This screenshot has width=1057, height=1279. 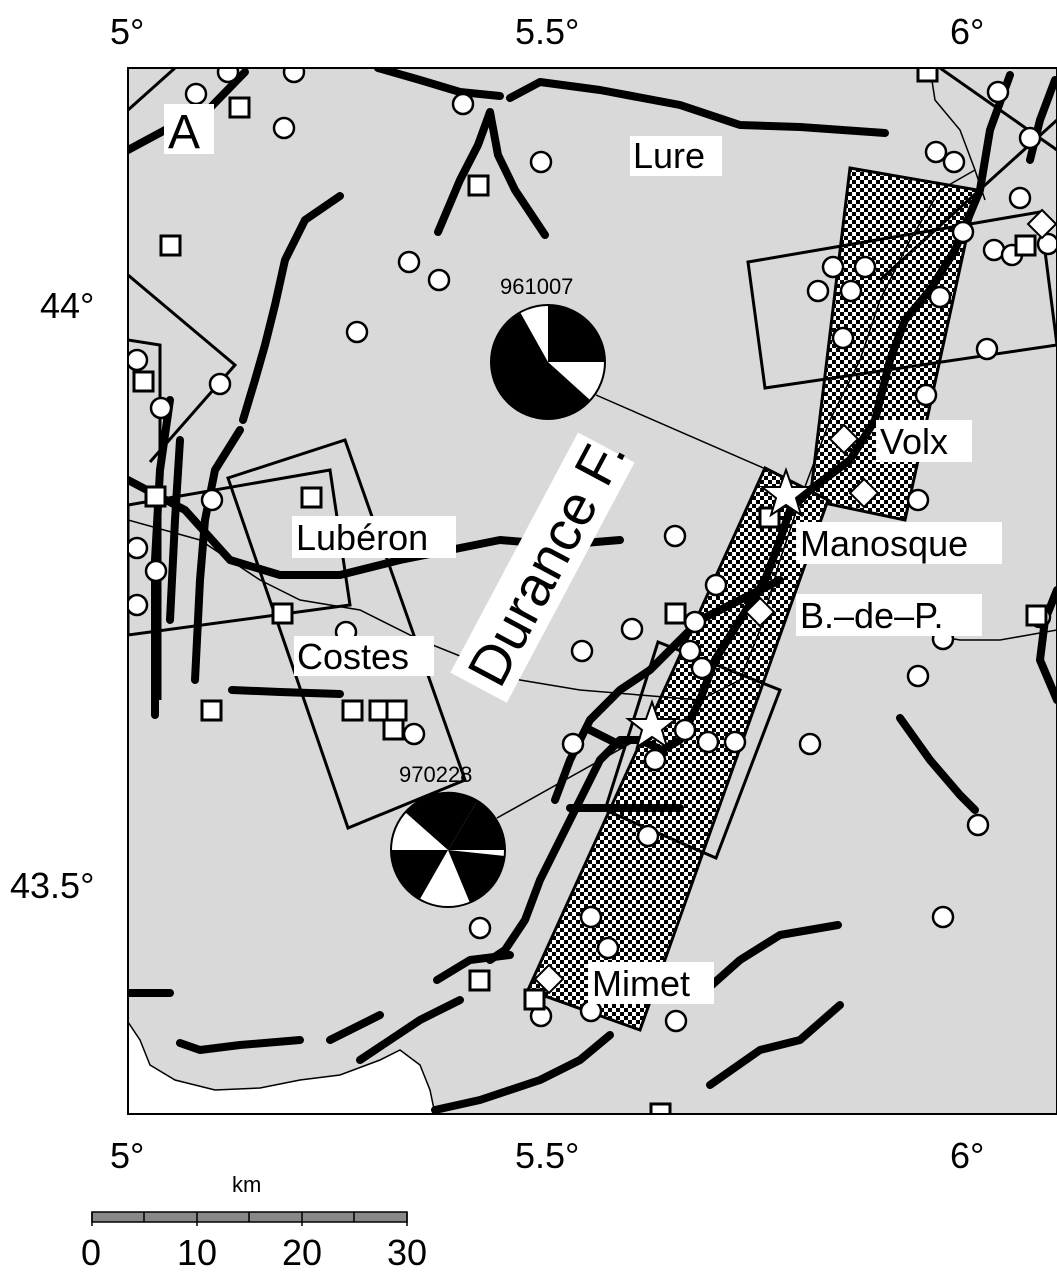 I want to click on label-mimet: Mimet, so click(x=641, y=983).